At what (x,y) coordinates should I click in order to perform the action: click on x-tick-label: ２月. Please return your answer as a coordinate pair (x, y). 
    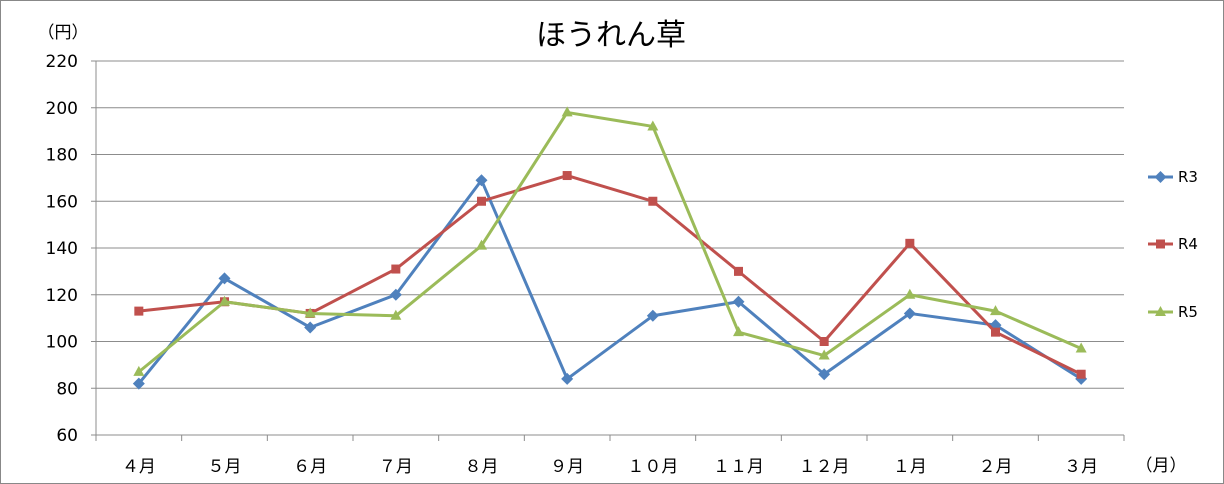
    Looking at the image, I should click on (996, 467).